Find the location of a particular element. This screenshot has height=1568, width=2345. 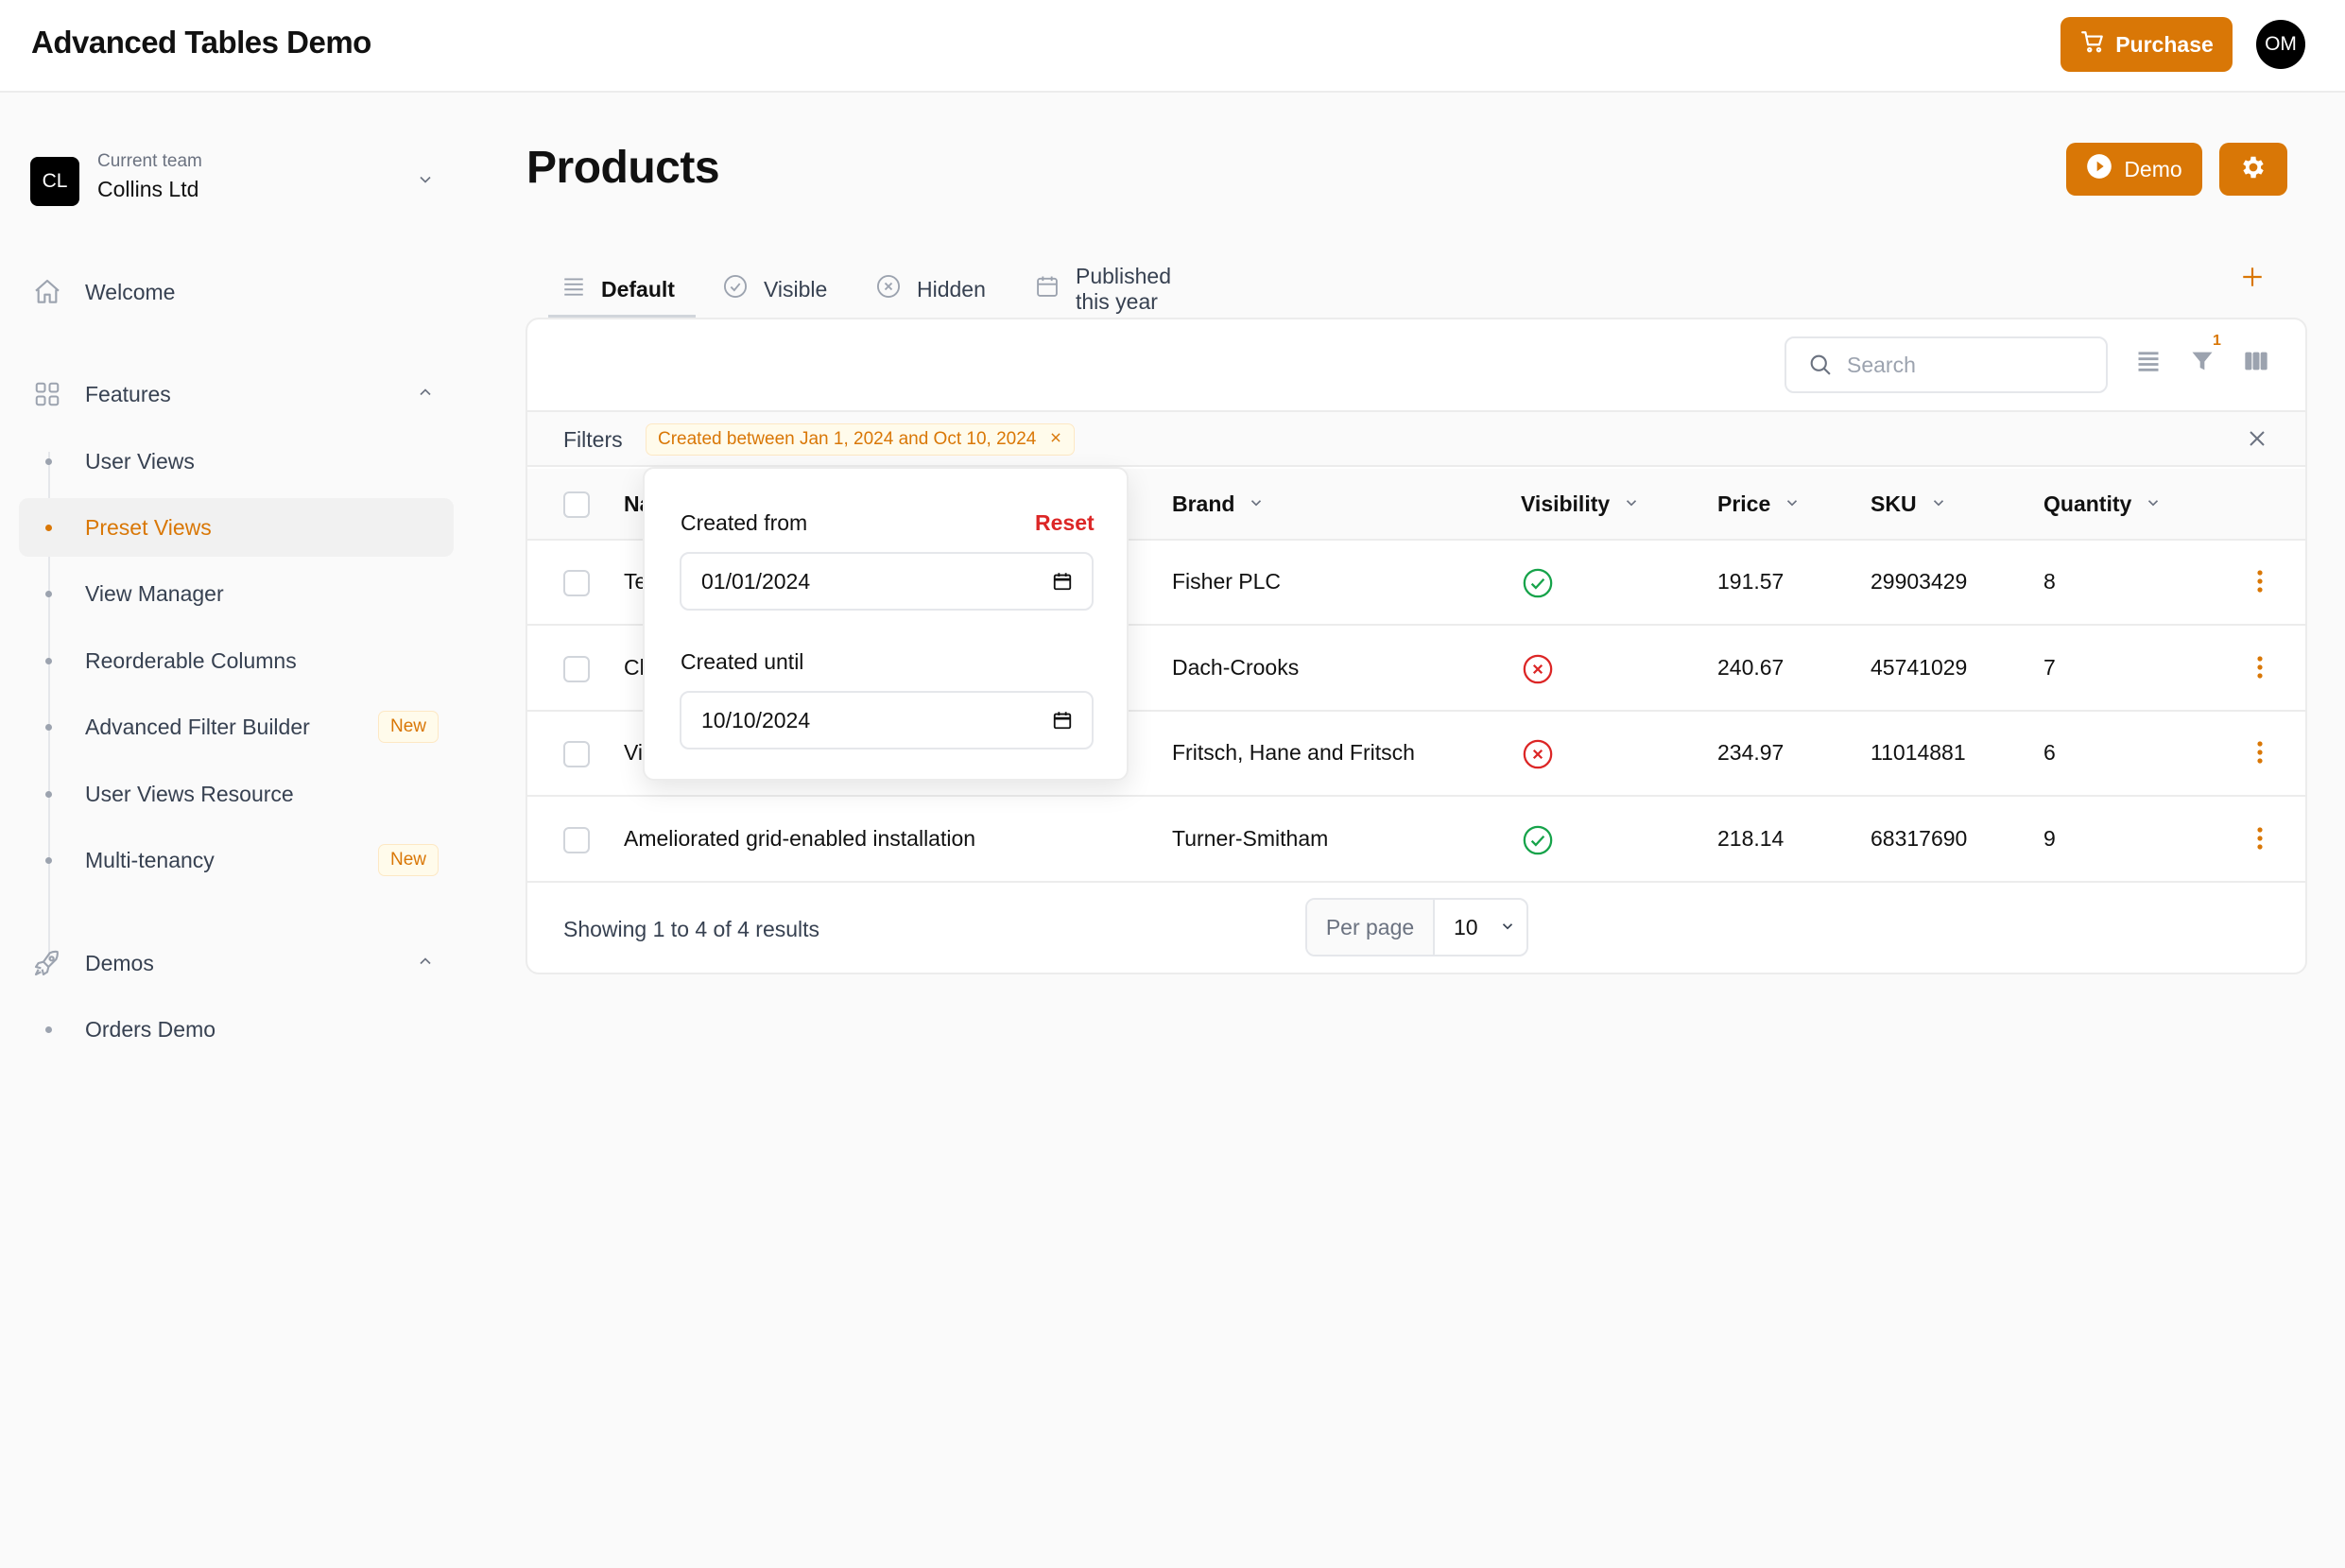

column-label: Brand is located at coordinates (1203, 503).